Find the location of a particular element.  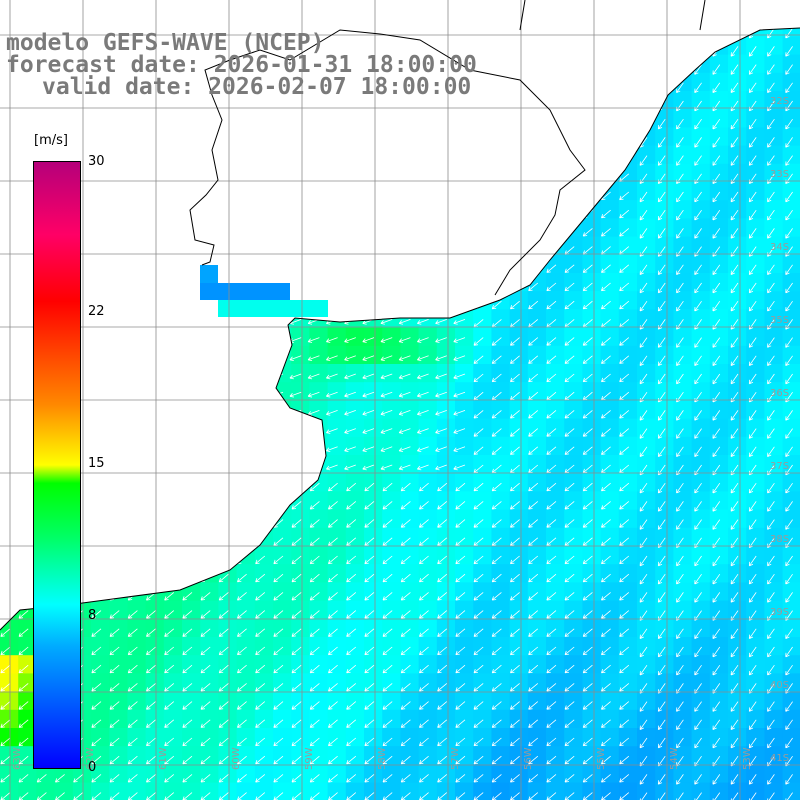

forecast-date: forecast date: 2026-01-31 18:00:00 is located at coordinates (241, 65).